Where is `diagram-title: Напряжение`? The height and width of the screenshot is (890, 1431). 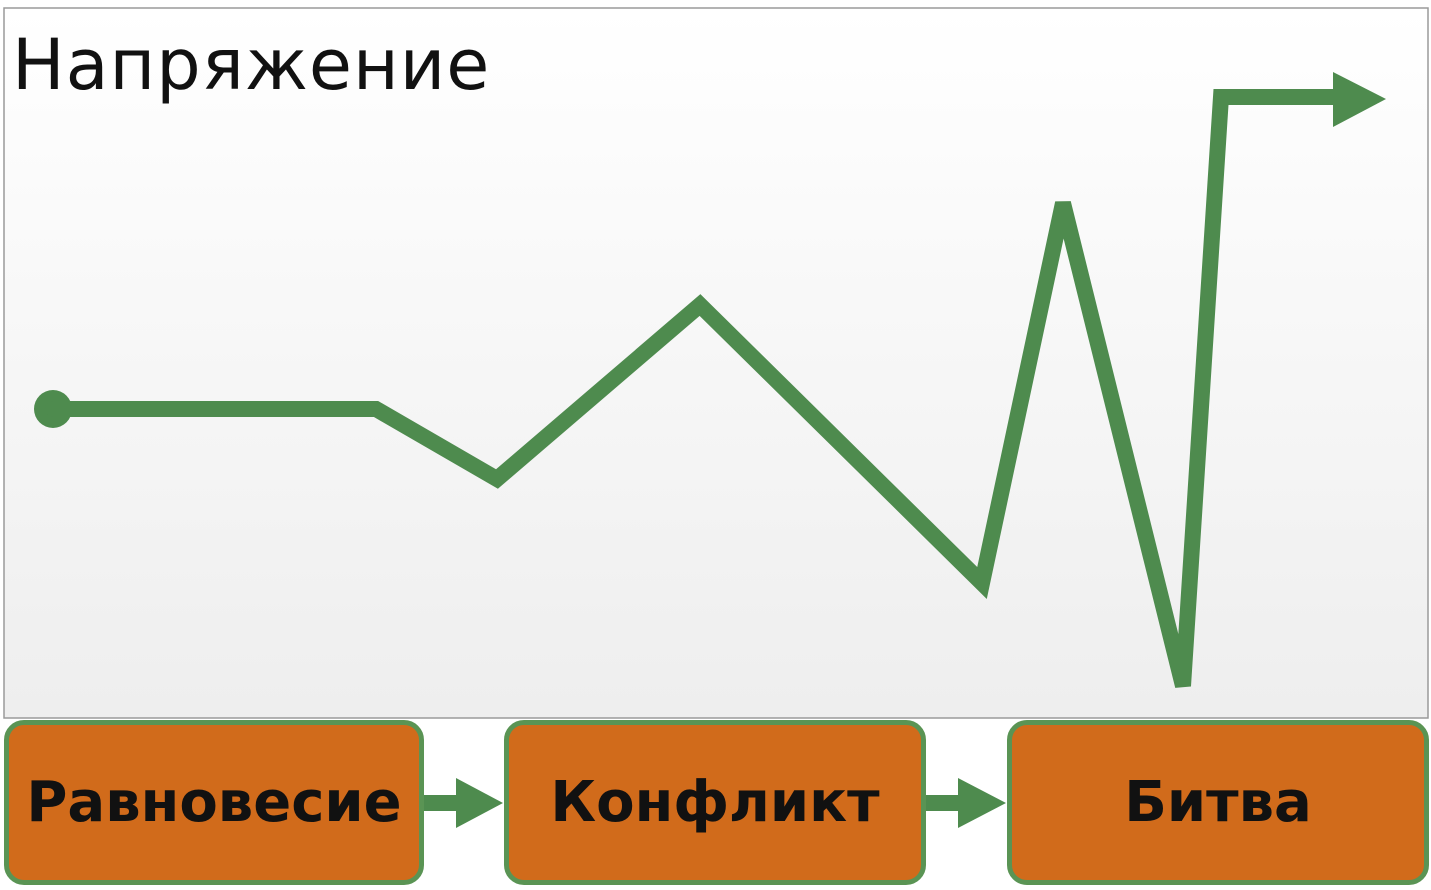
diagram-title: Напряжение is located at coordinates (251, 65).